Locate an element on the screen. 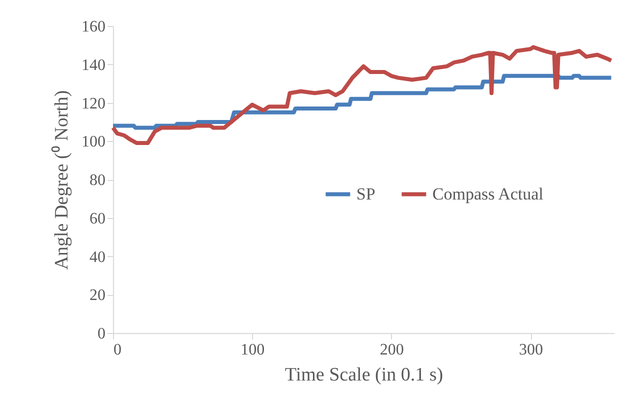 Image resolution: width=620 pixels, height=406 pixels. legend-label: Compass Actual is located at coordinates (488, 194).